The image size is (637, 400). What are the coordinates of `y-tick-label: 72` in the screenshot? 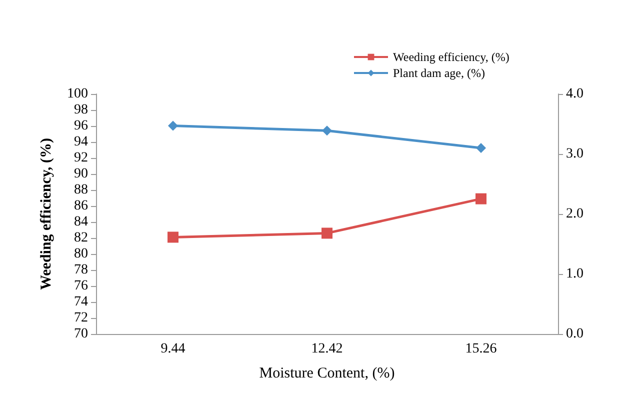 It's located at (81, 318).